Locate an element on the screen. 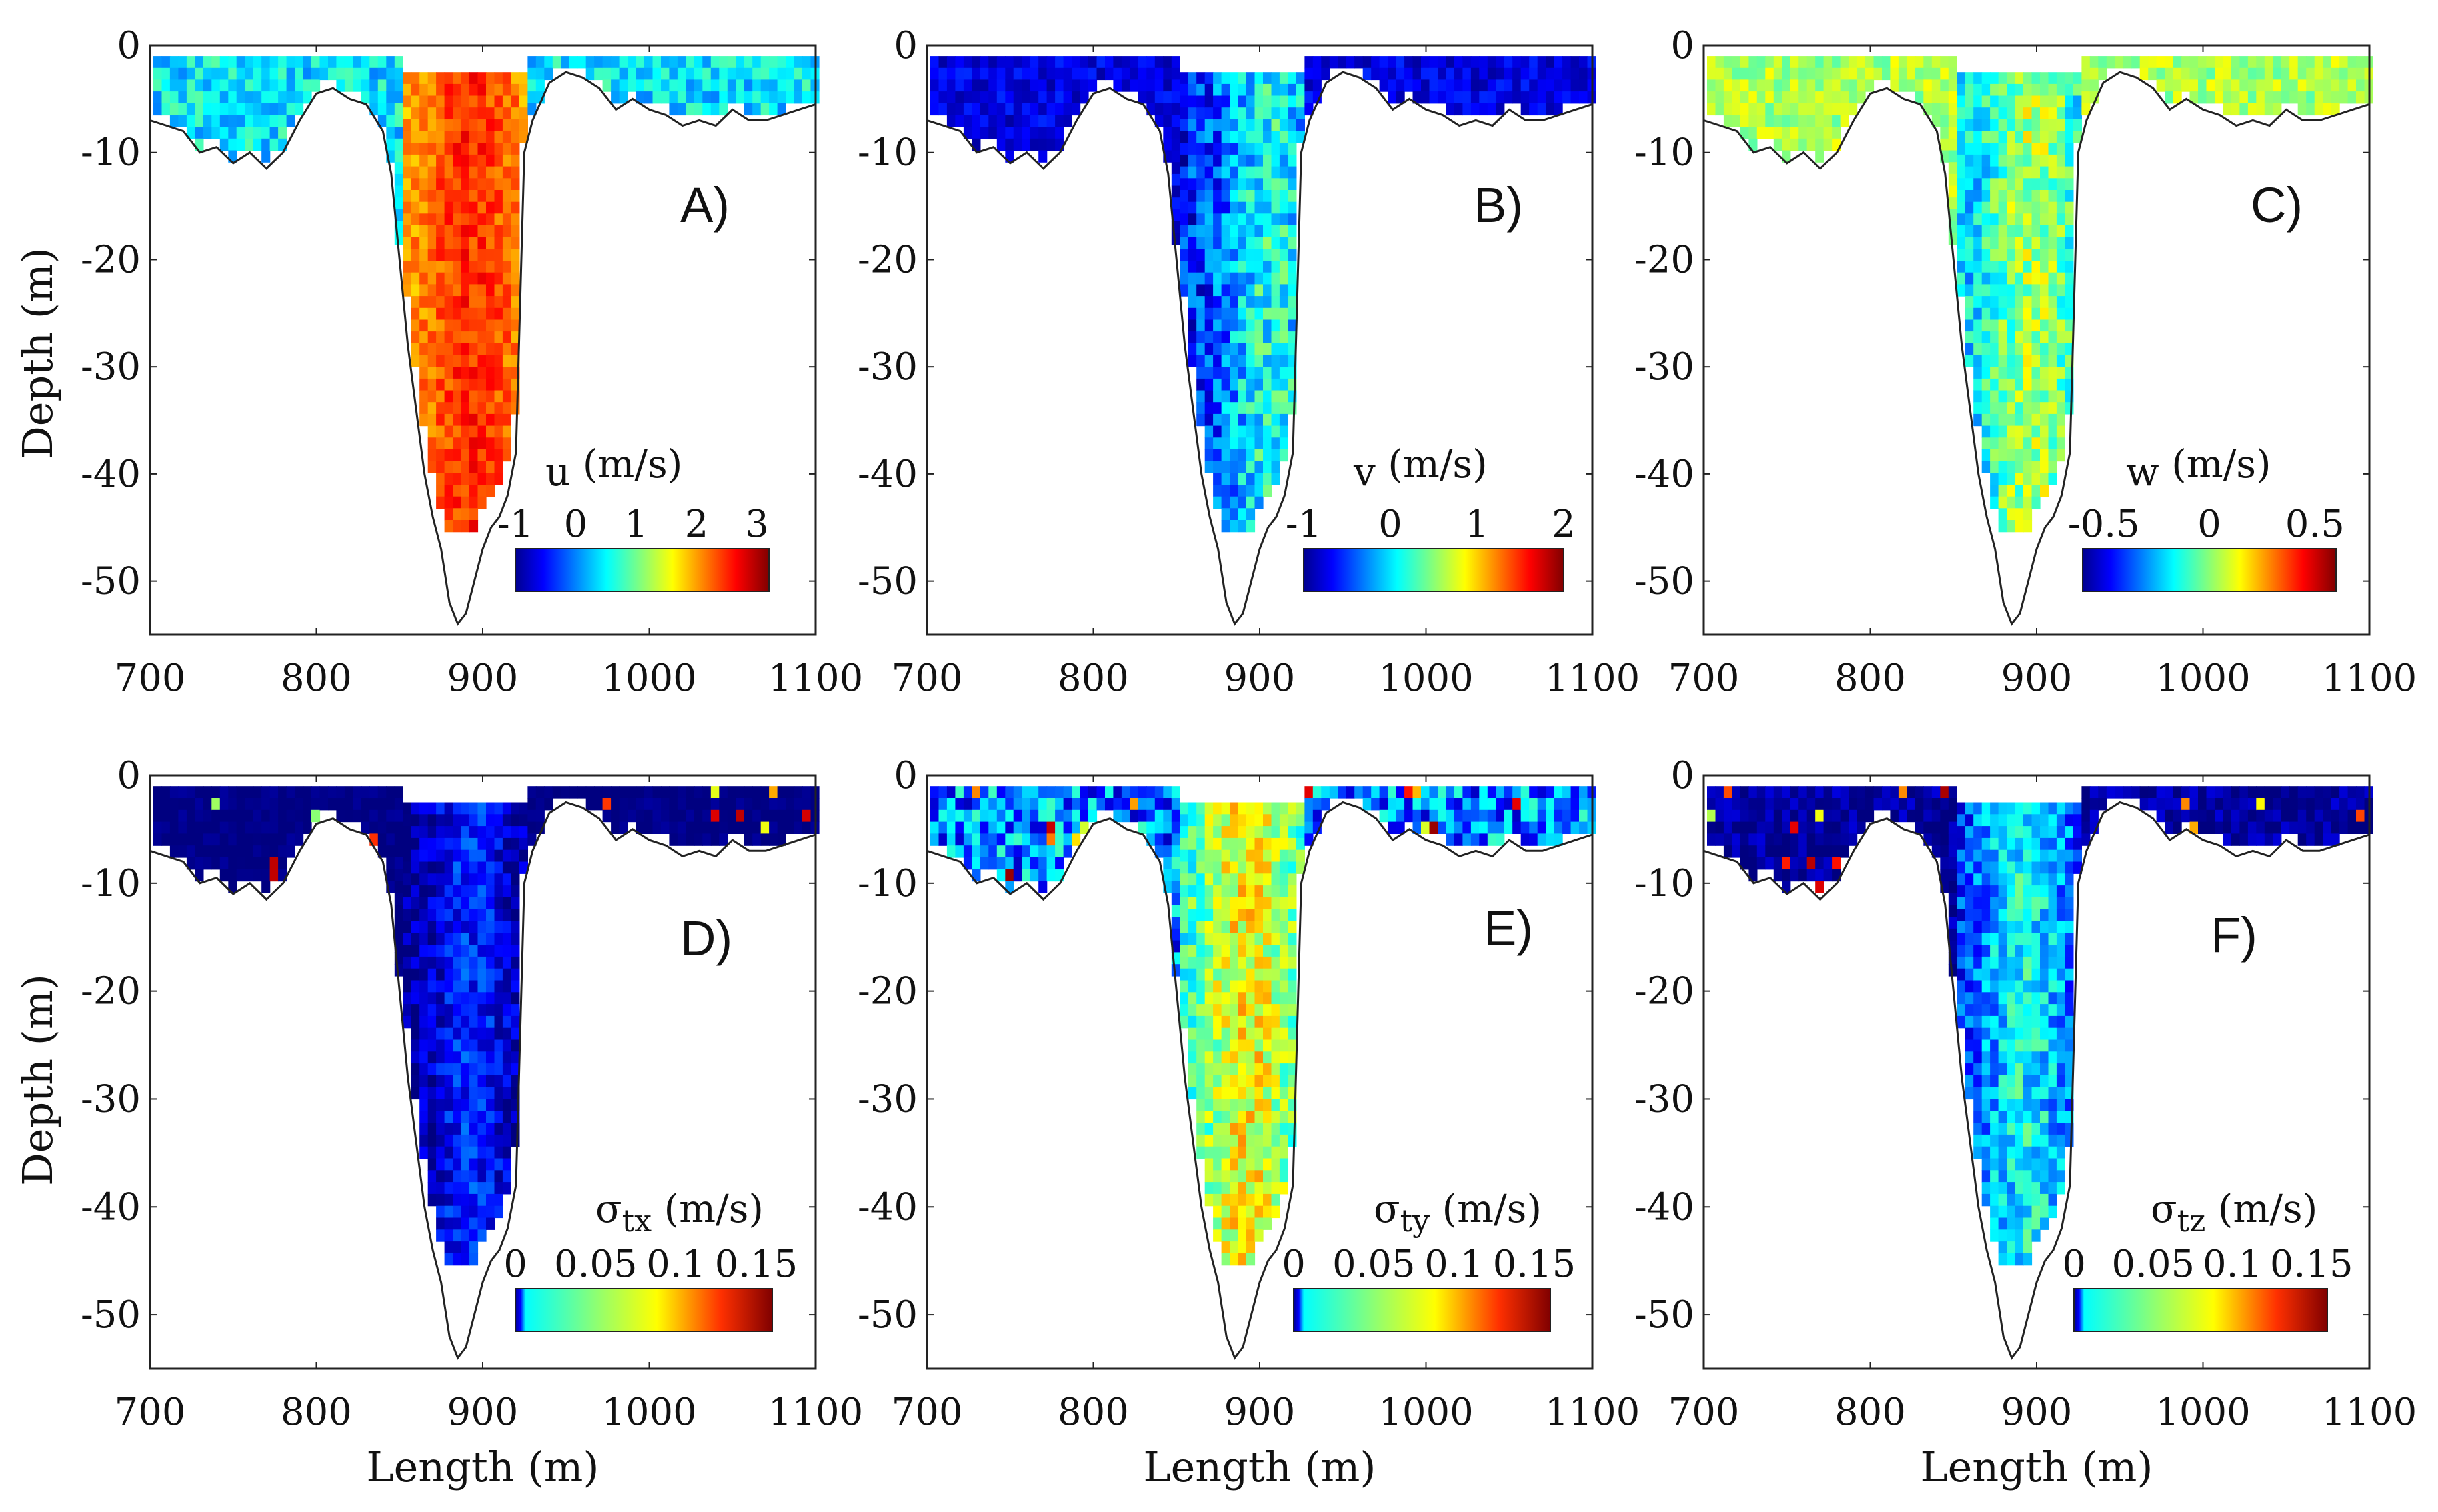  panel-label: B) is located at coordinates (1499, 205).